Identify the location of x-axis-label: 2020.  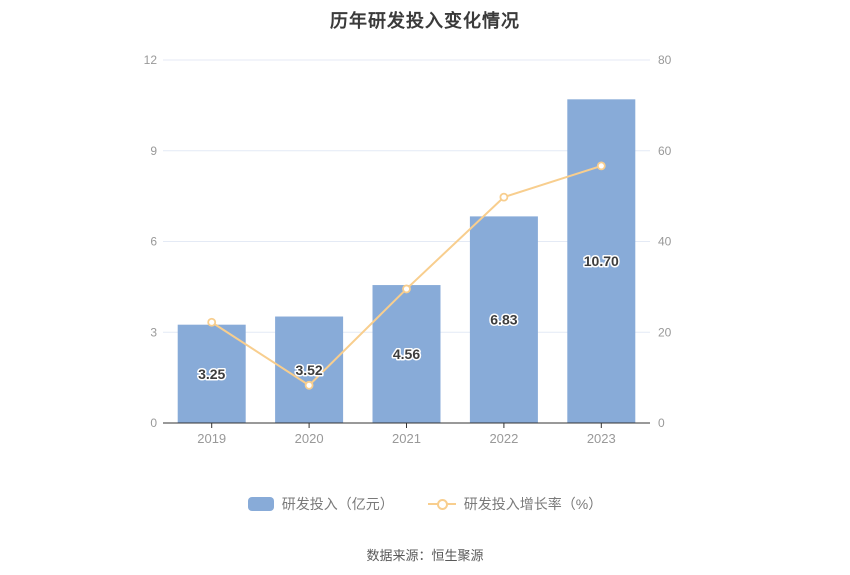
(309, 438).